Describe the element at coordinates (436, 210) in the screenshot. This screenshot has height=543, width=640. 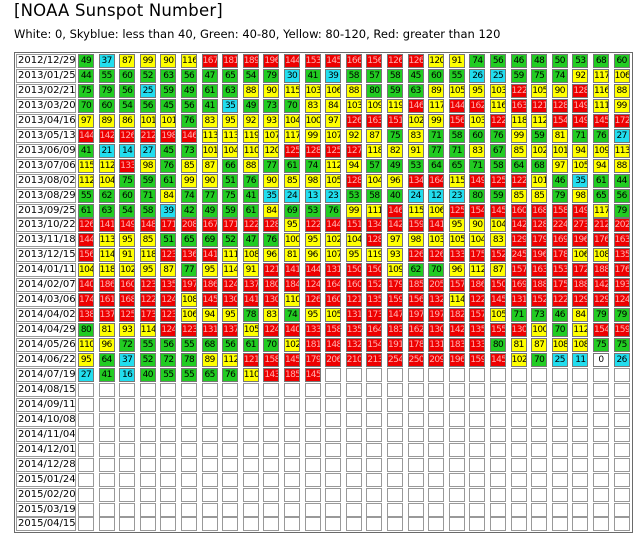
I see `sunspot-cell: 106` at that location.